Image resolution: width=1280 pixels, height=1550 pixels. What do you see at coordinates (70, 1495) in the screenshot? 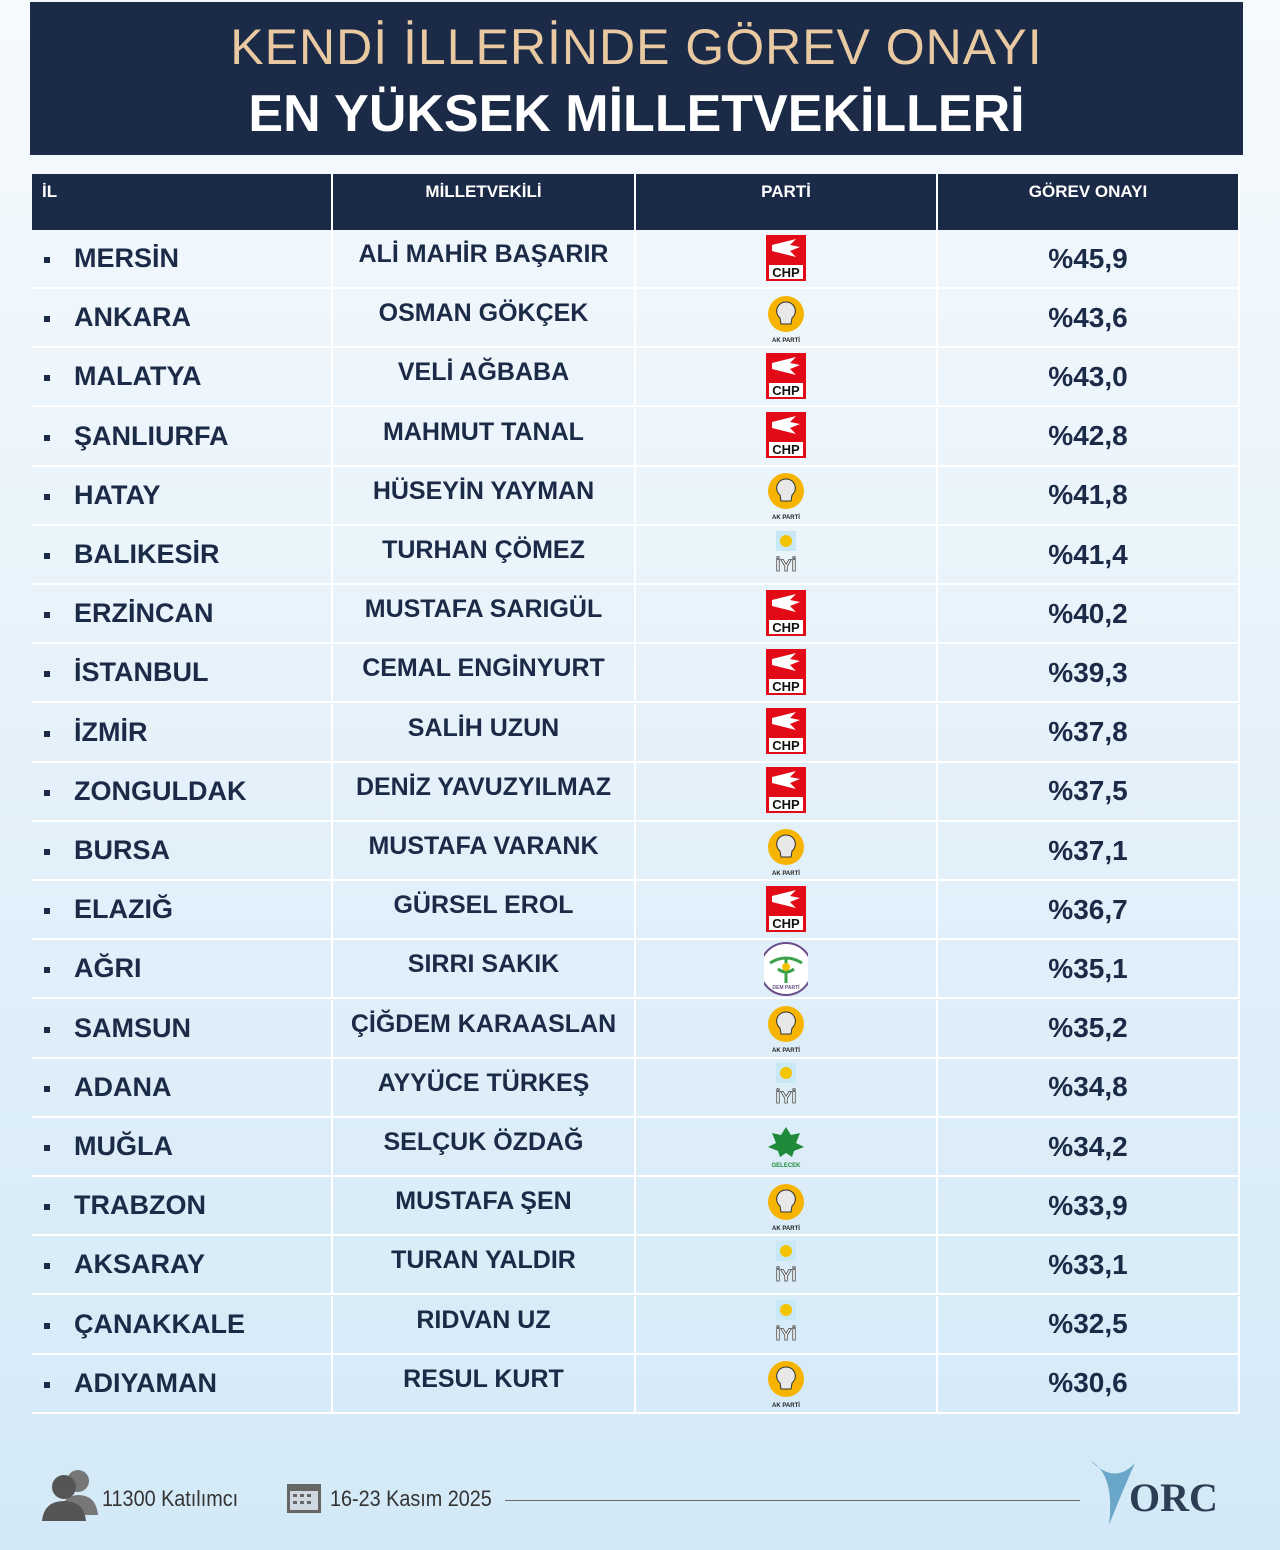
I see `people-icon` at bounding box center [70, 1495].